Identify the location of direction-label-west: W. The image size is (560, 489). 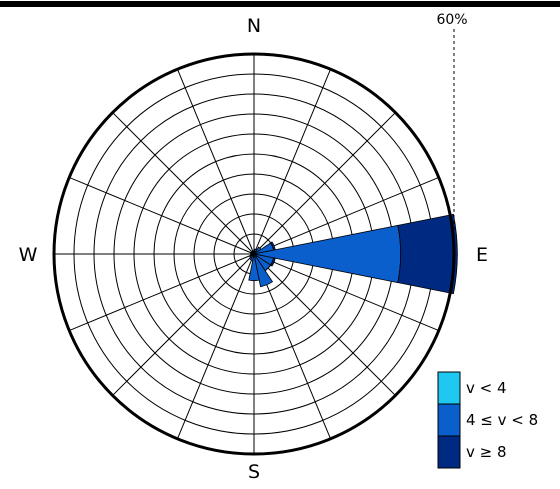
(28, 255).